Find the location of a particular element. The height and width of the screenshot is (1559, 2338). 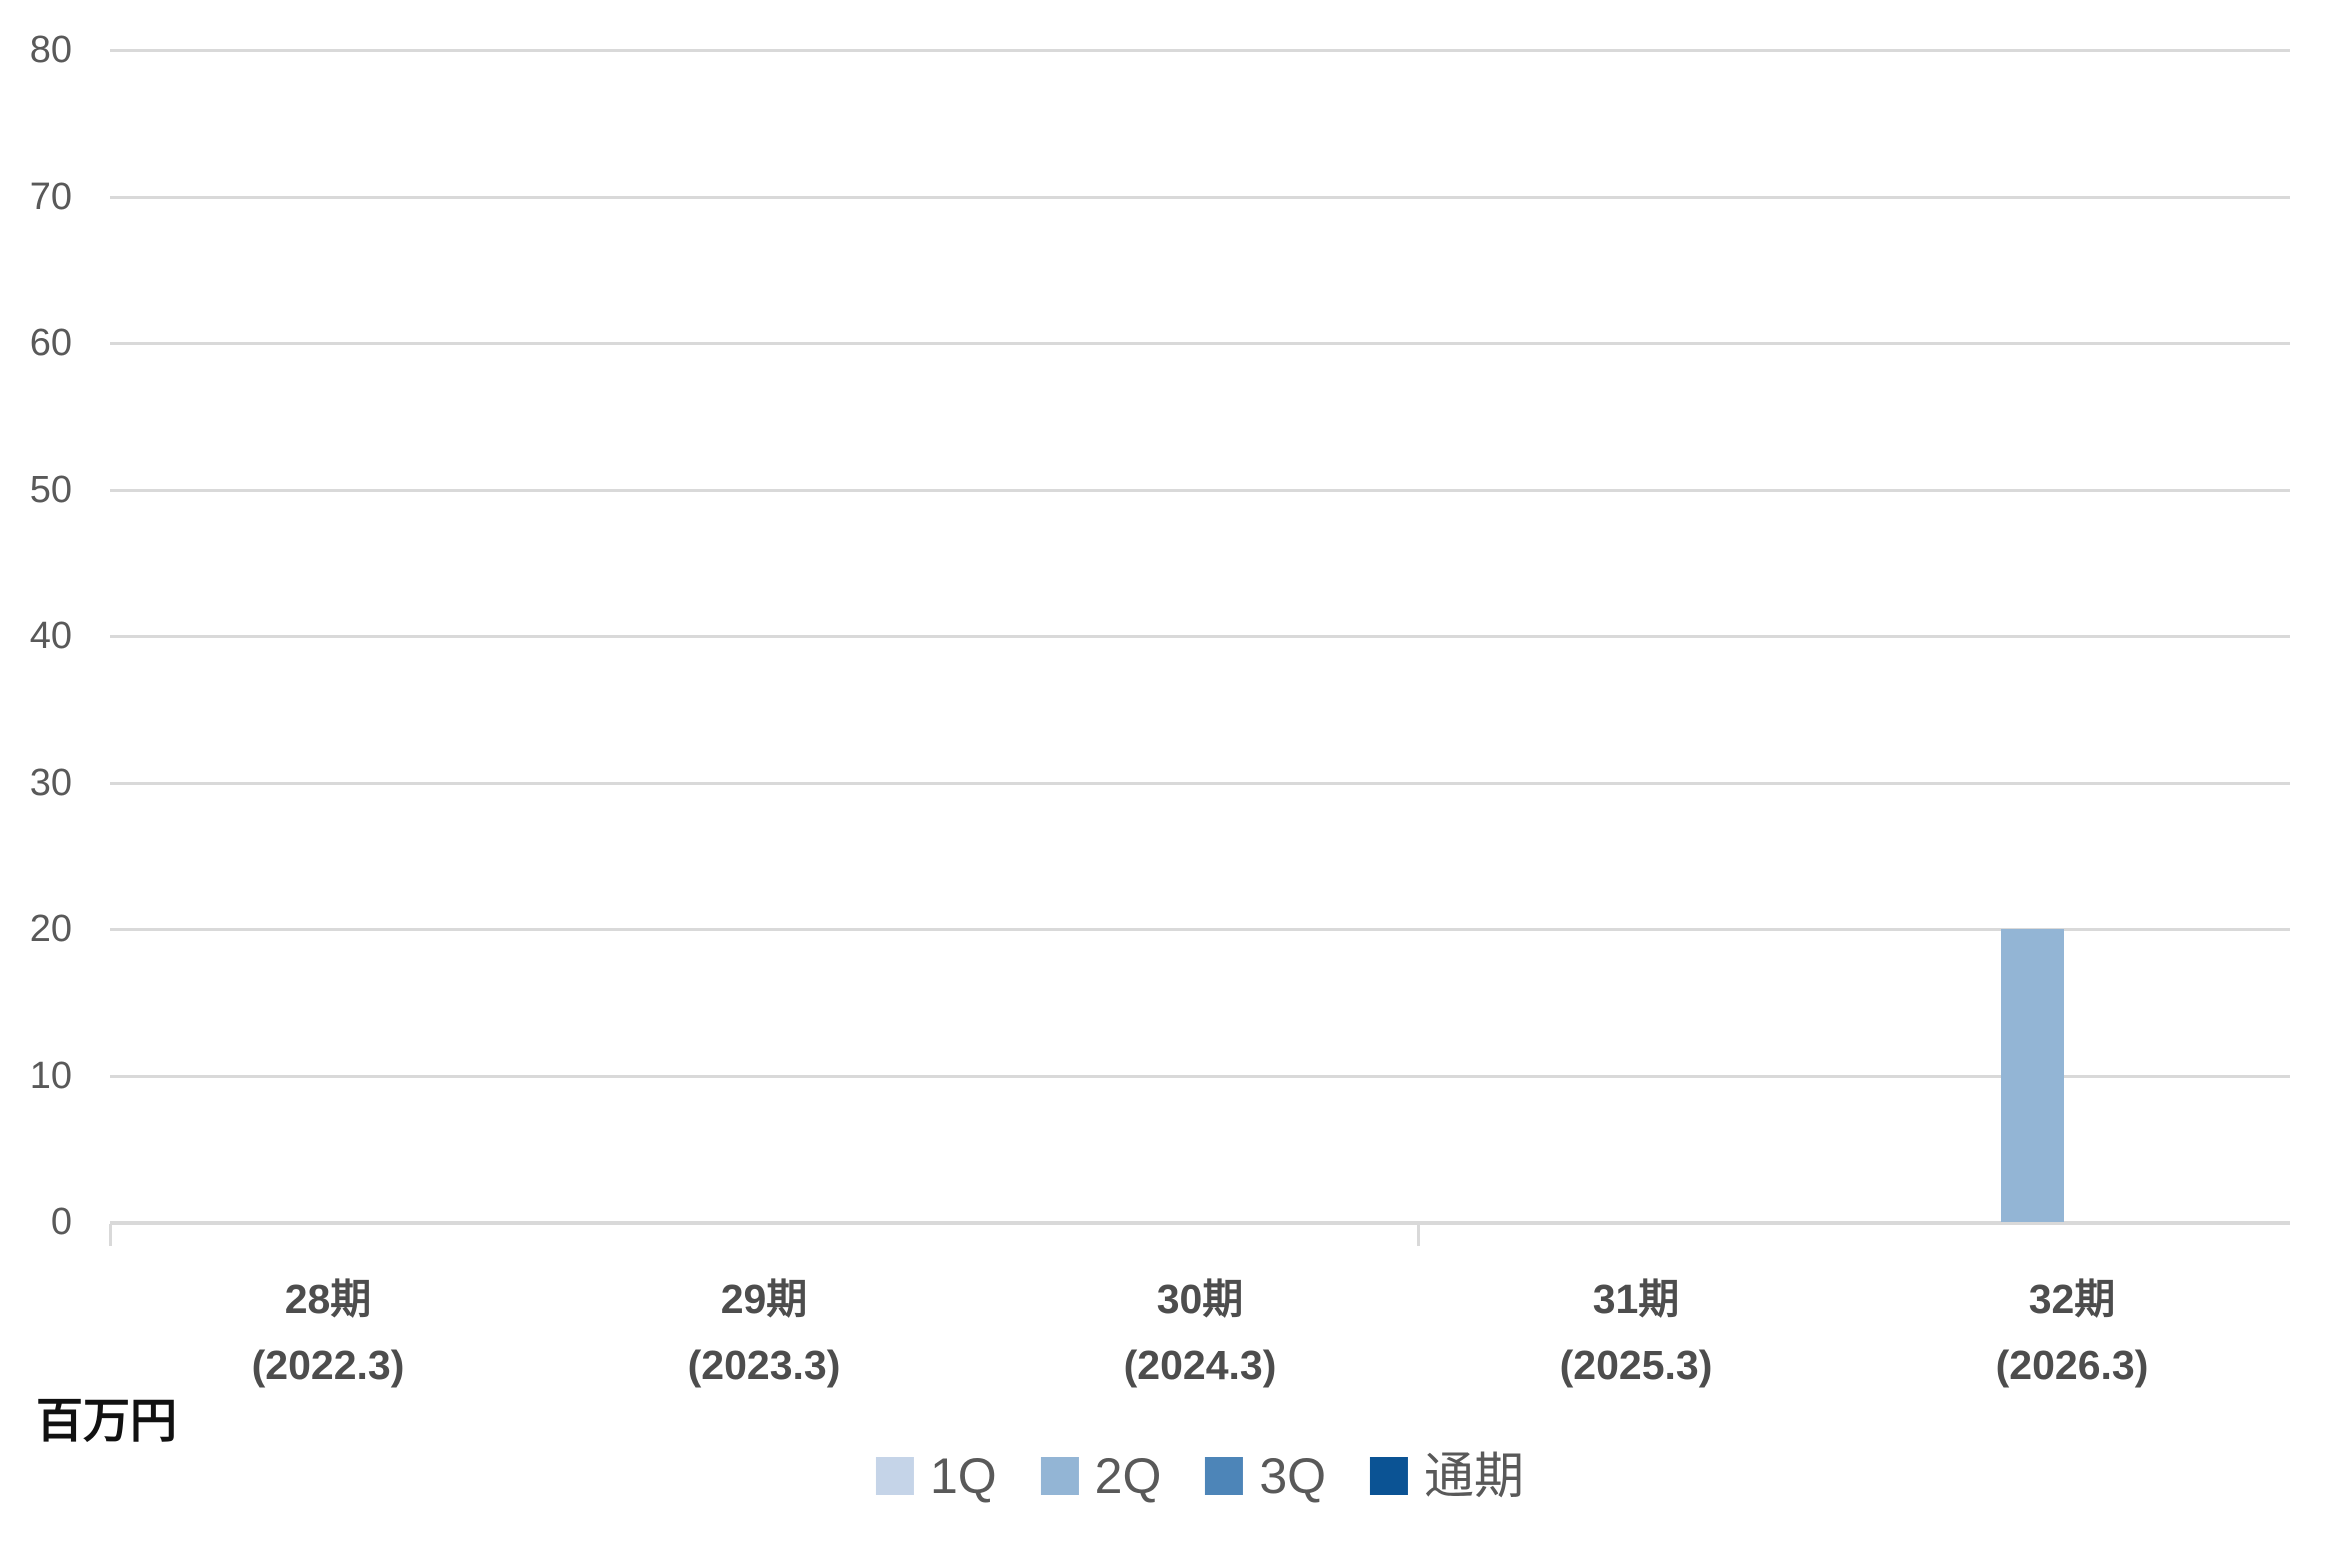

x-axis-category-label: 28期 (2022.3) is located at coordinates (328, 1332).